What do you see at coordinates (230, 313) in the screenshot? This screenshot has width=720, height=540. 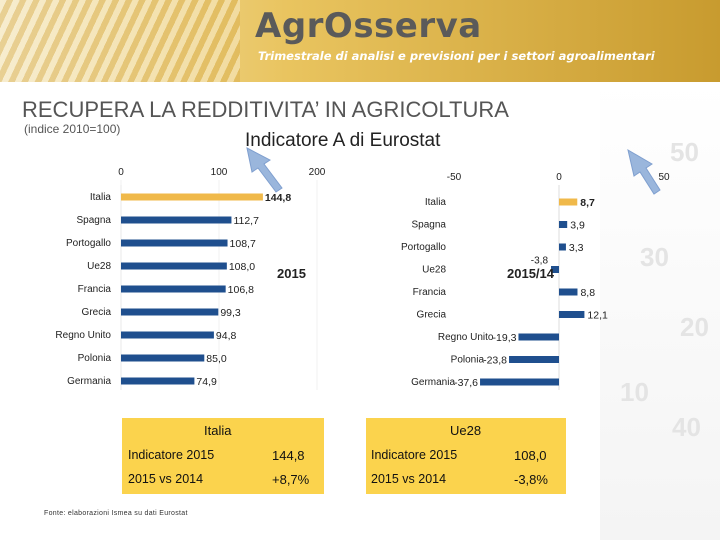 I see `data-label: 99,3` at bounding box center [230, 313].